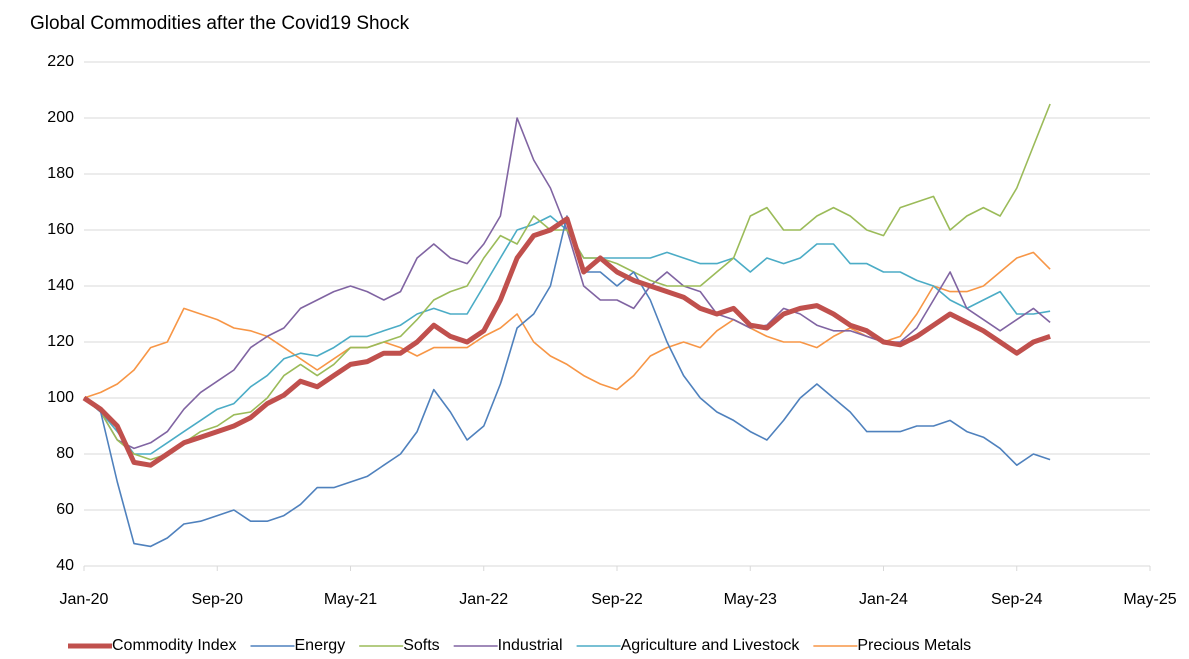 This screenshot has width=1189, height=659. What do you see at coordinates (60, 397) in the screenshot?
I see `y-tick-label: 100` at bounding box center [60, 397].